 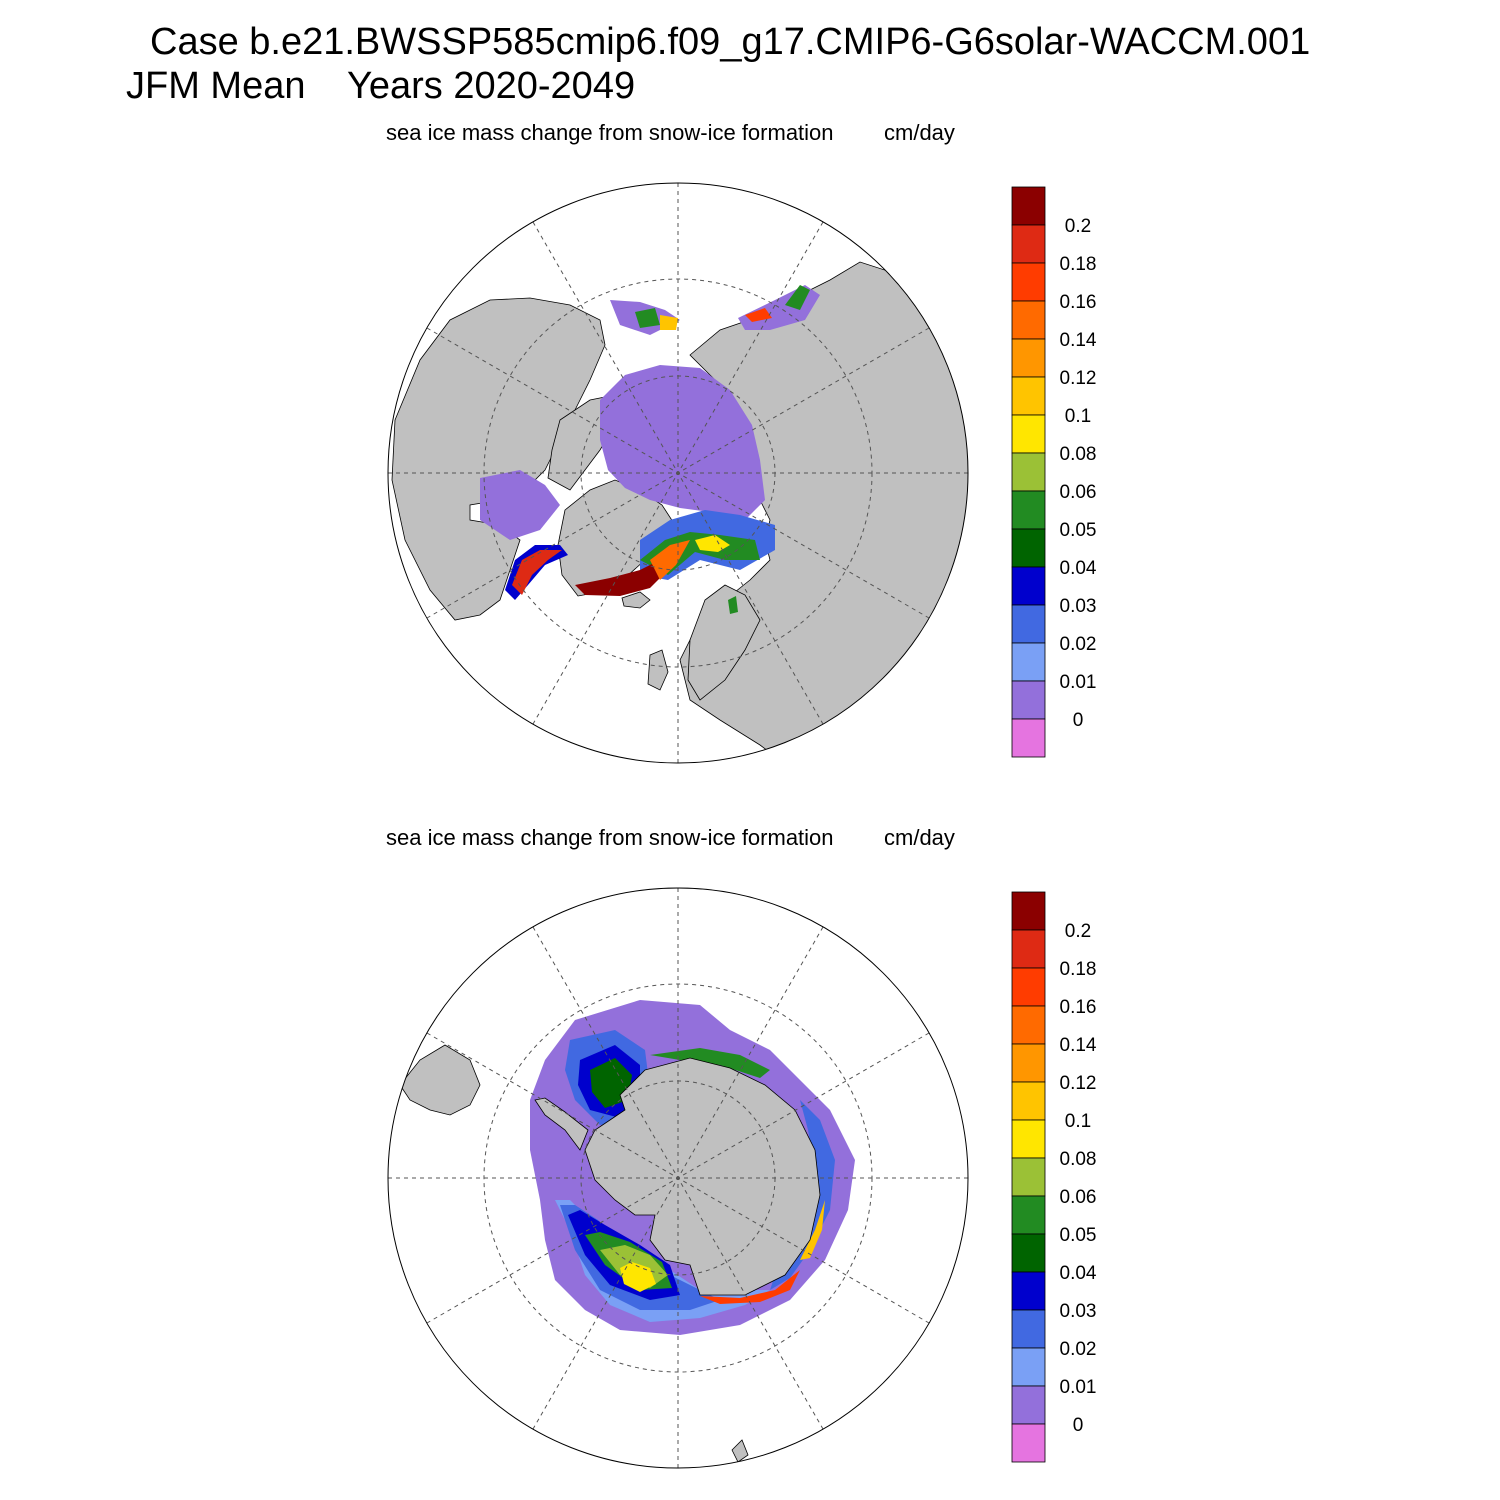 I want to click on north-ice-bering-yellow, so click(x=669, y=322).